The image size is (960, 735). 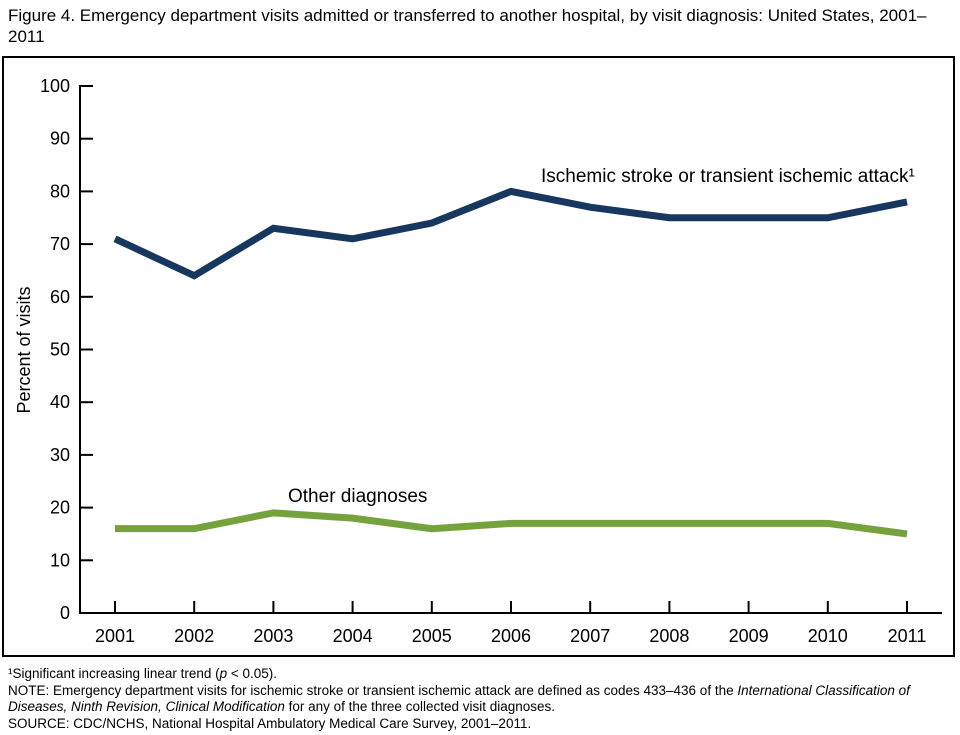 I want to click on footnote-text-italic: p, so click(x=223, y=673).